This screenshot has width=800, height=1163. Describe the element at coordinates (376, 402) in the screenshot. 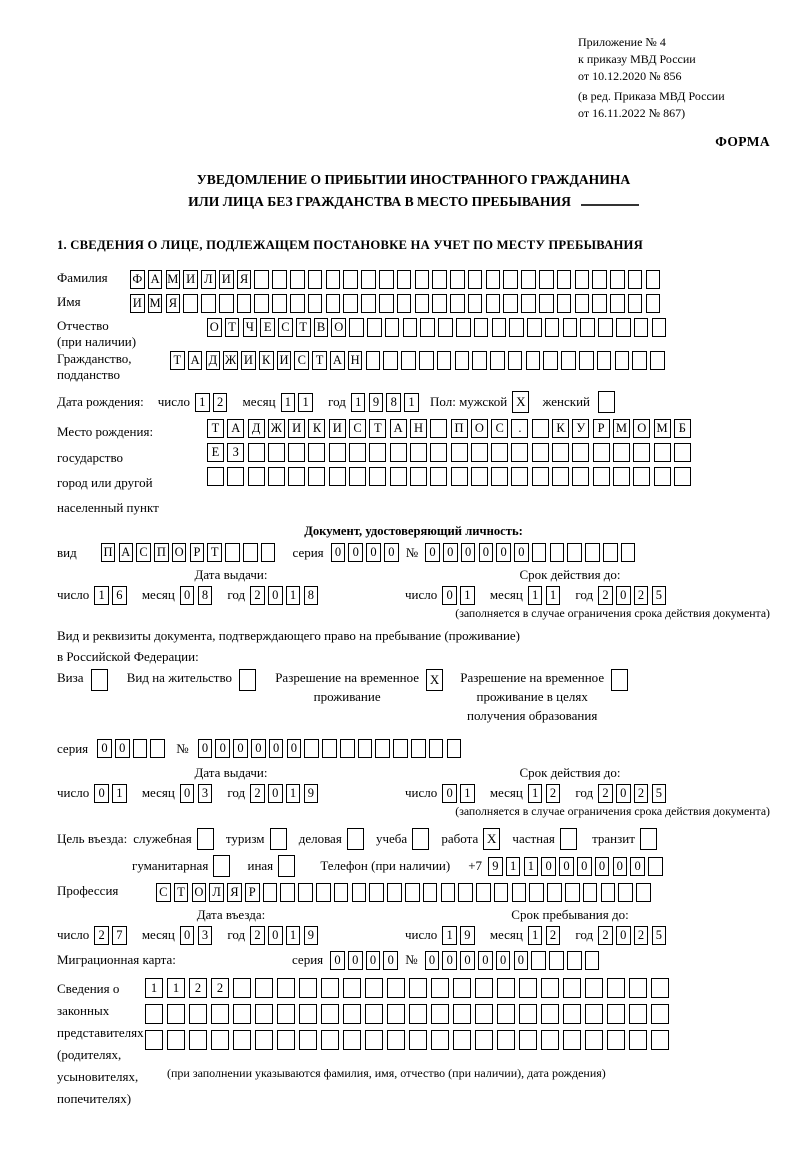

I see `char-box: 9` at that location.